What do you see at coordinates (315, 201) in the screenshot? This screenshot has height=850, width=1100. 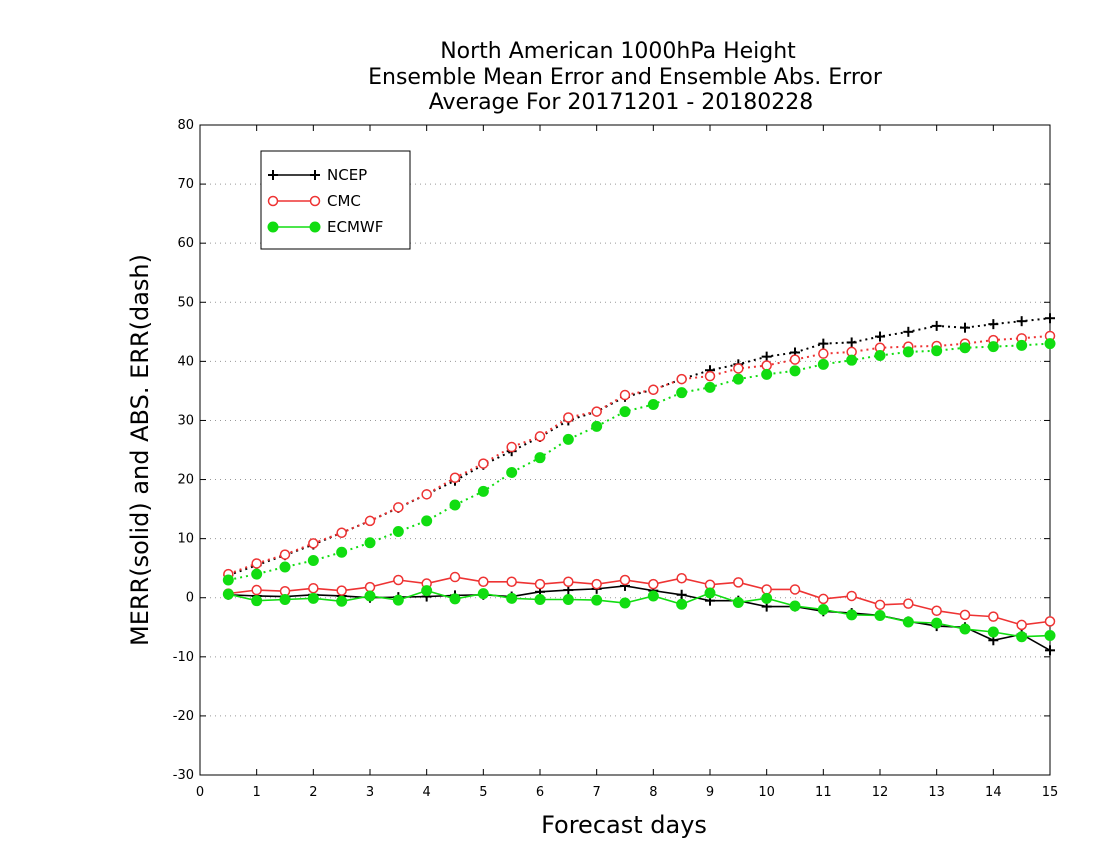 I see `legend-marker-cmc-end` at bounding box center [315, 201].